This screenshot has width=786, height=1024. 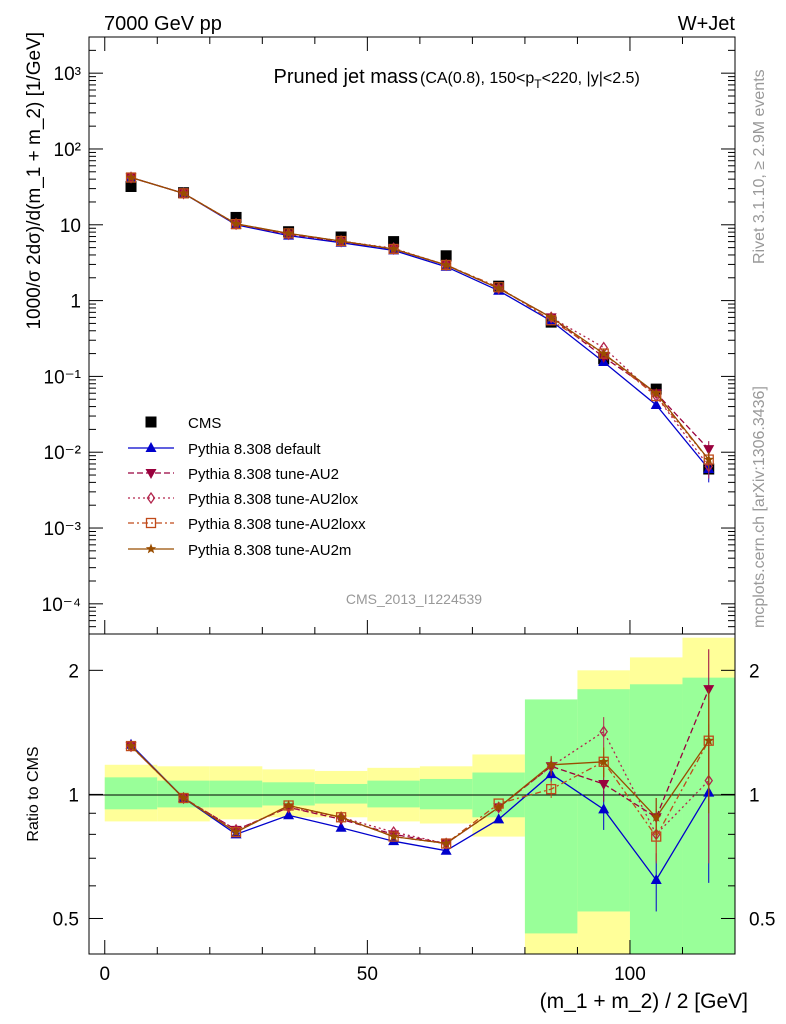 I want to click on rivet-info-label: Rivet 3.1.10, ≥ 2.9M events, so click(x=759, y=166).